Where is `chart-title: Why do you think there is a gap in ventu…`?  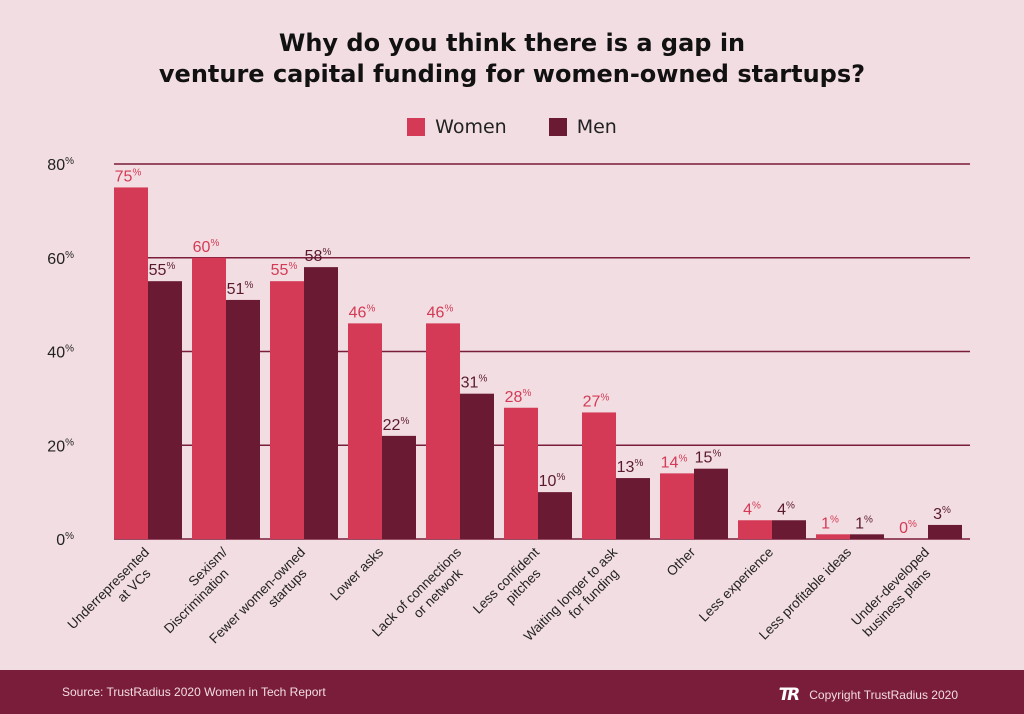
chart-title: Why do you think there is a gap in ventu… is located at coordinates (512, 59).